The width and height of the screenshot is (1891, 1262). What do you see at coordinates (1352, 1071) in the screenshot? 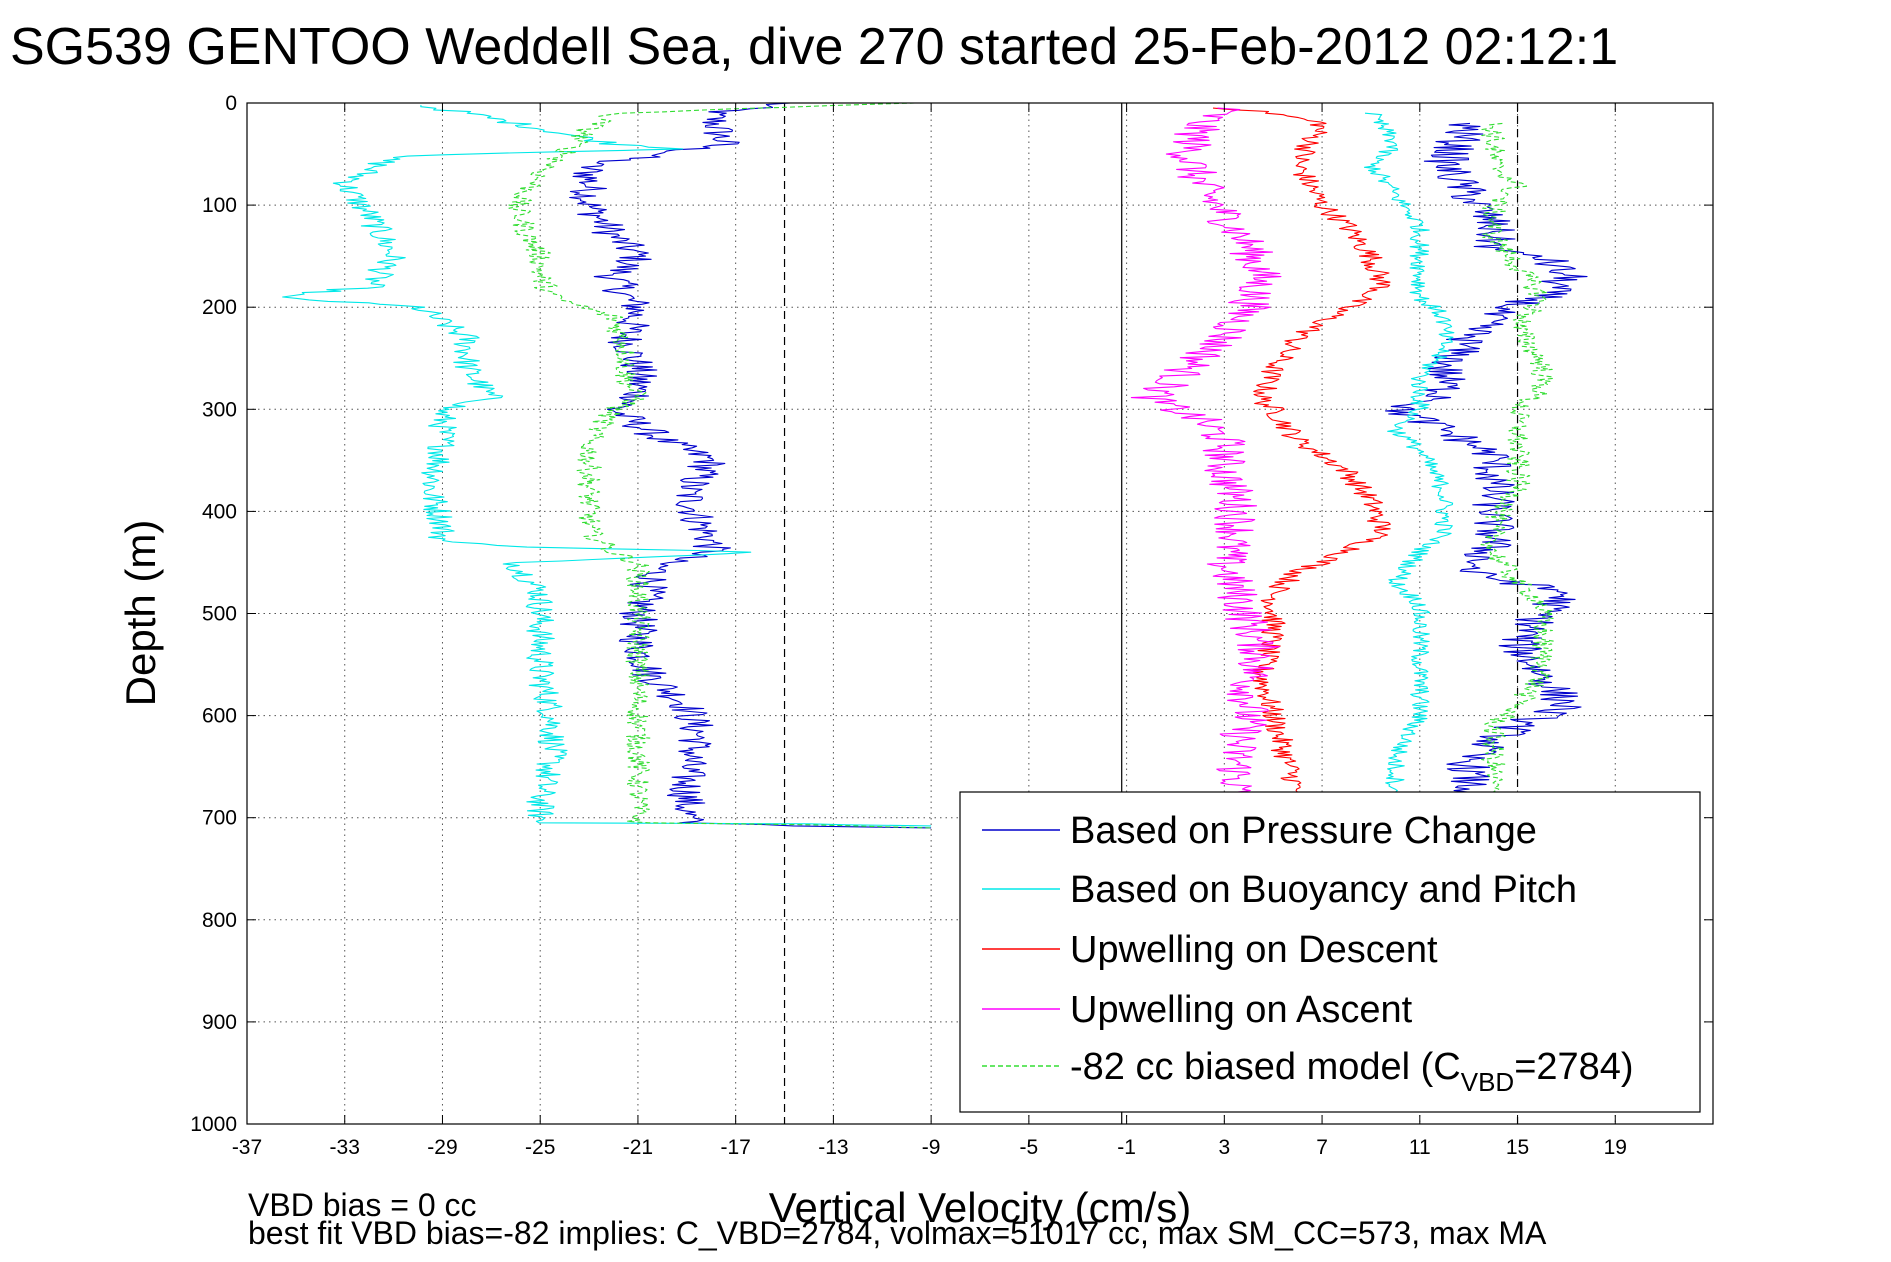
I see `legend-label: -82 cc biased model (CVBD=2784)` at bounding box center [1352, 1071].